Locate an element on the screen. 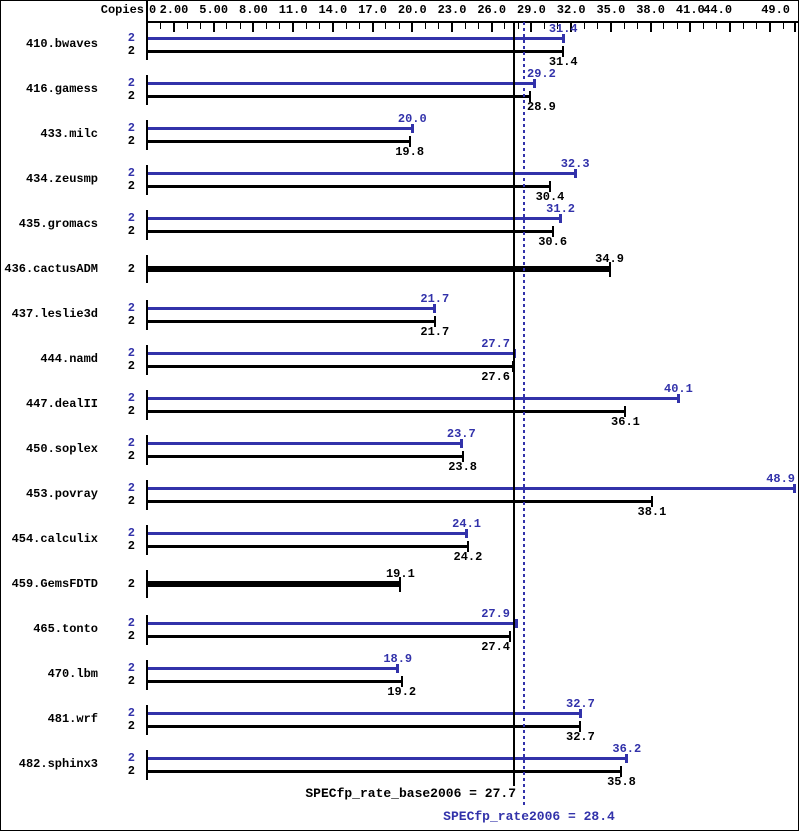 The height and width of the screenshot is (831, 799). benchmark-name-label: 454.calculix is located at coordinates (54, 539).